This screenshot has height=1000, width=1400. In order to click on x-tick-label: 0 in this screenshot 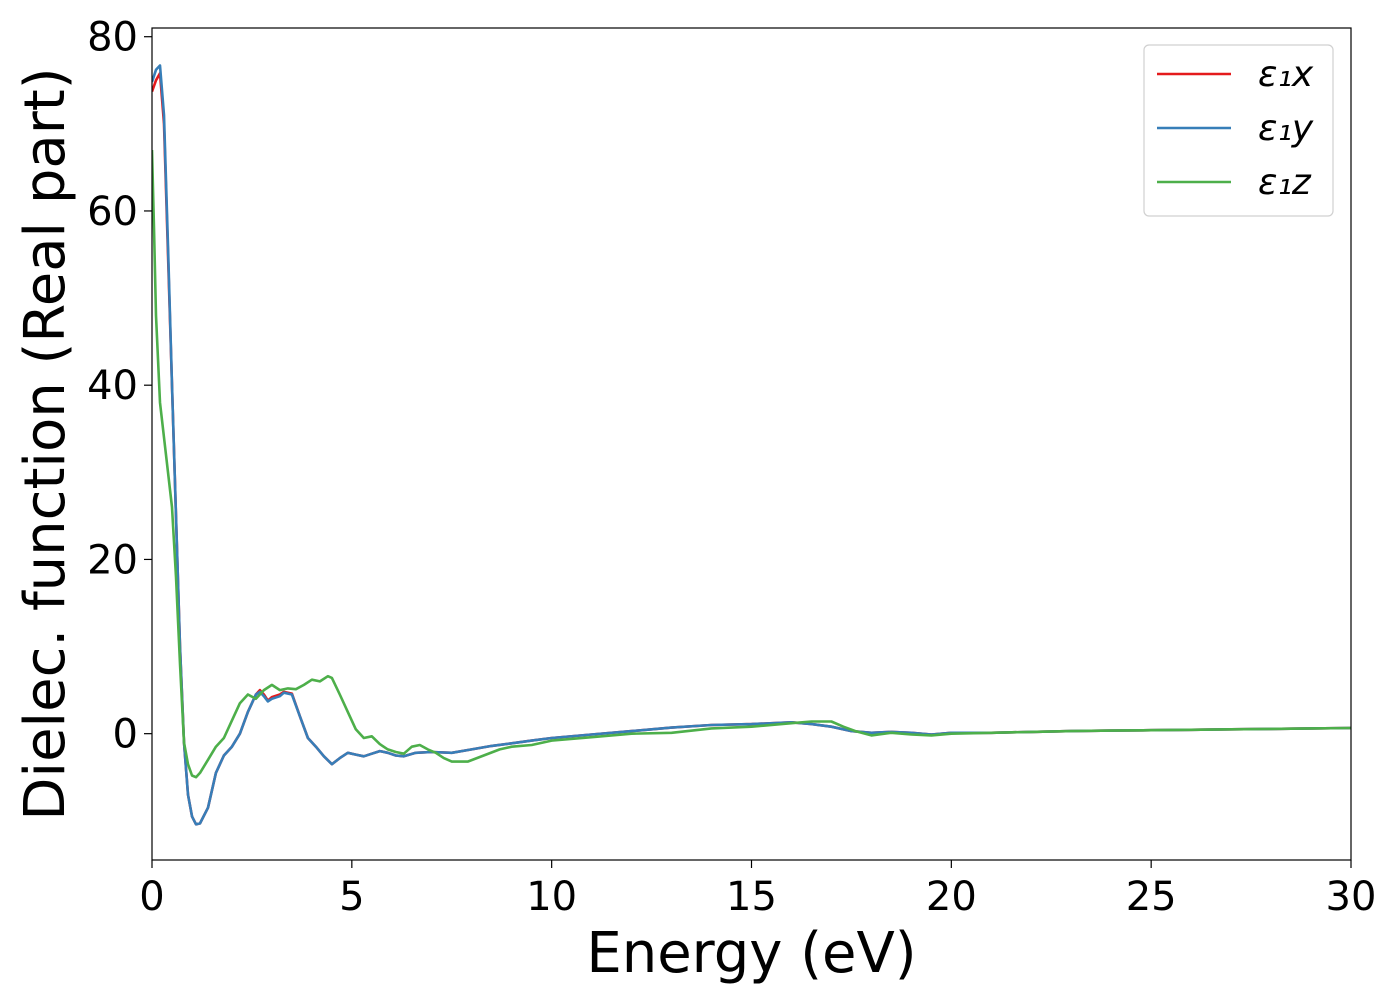, I will do `click(151, 897)`.